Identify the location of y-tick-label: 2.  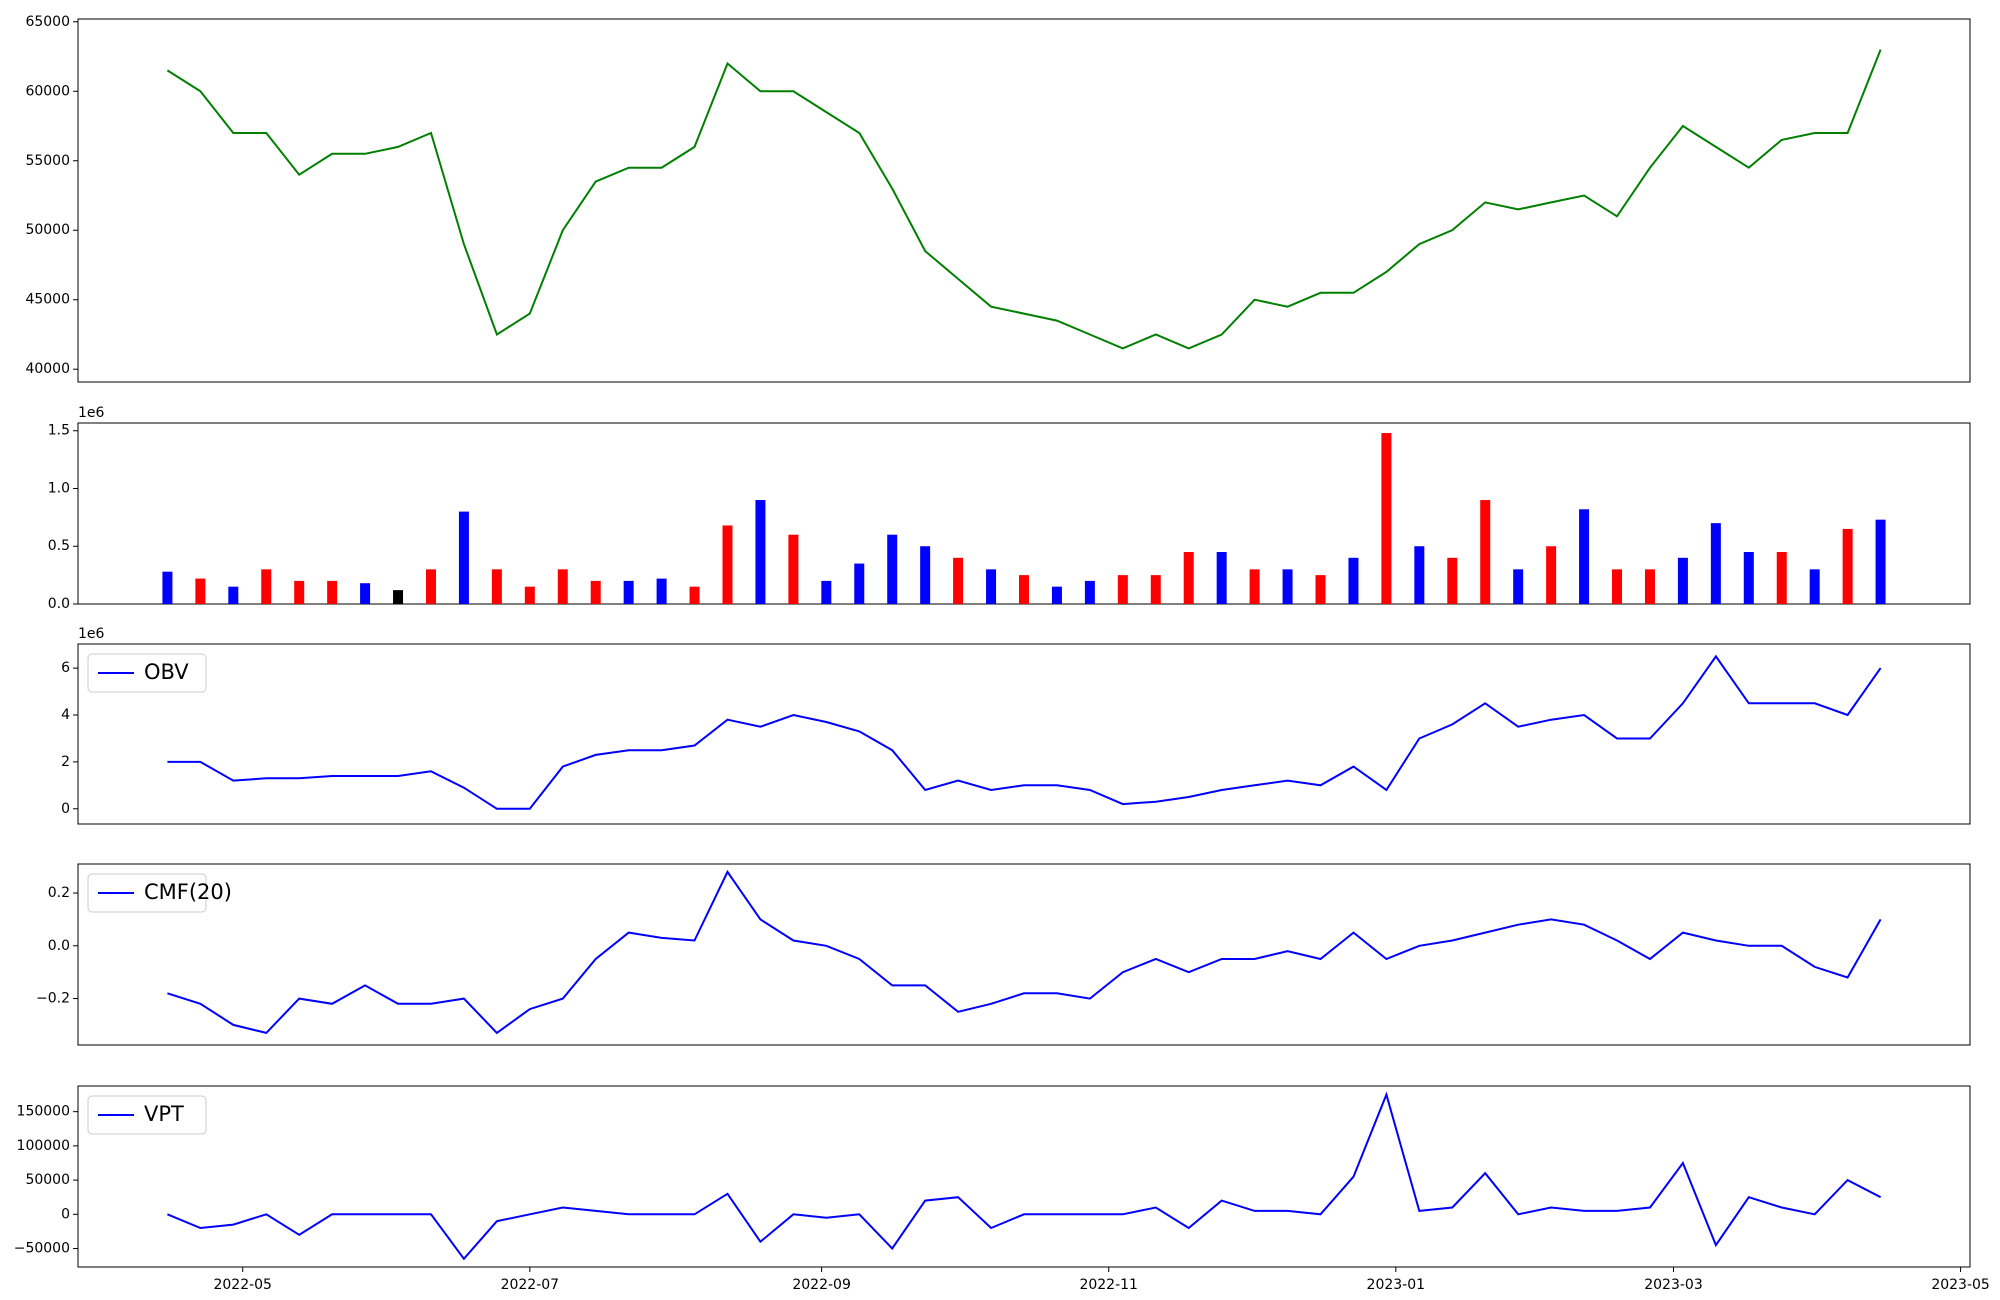
(65, 762).